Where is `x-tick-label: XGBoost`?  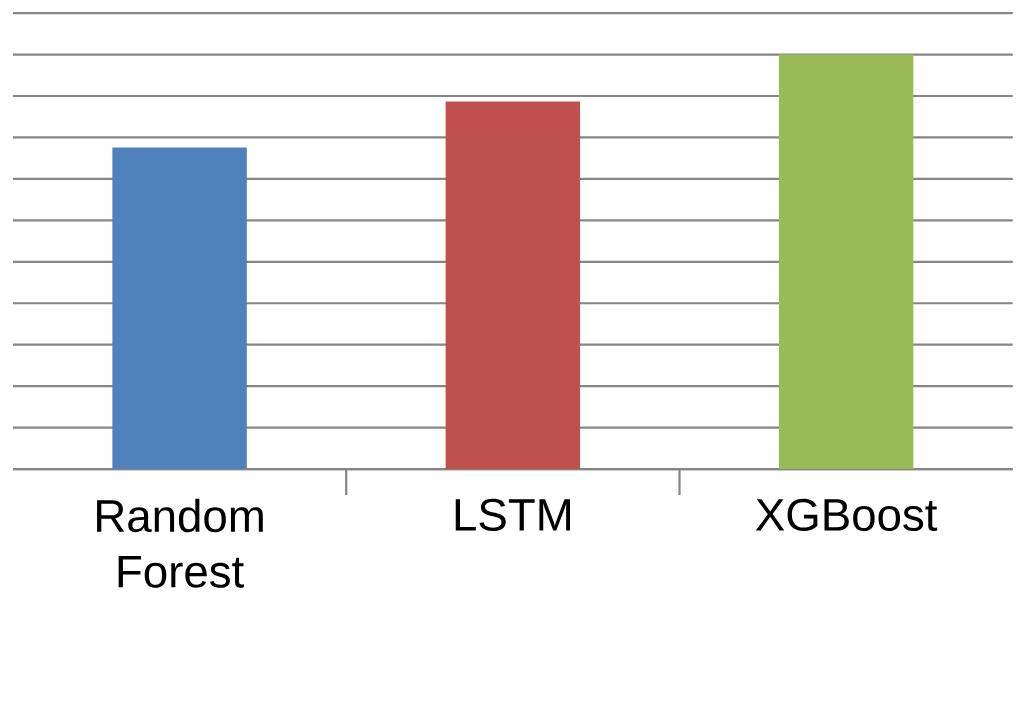 x-tick-label: XGBoost is located at coordinates (846, 514).